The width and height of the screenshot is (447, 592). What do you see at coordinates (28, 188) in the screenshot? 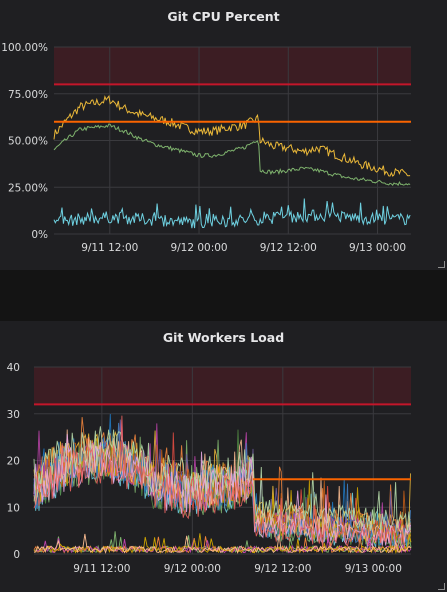
I see `y-tick-label: 25.00%` at bounding box center [28, 188].